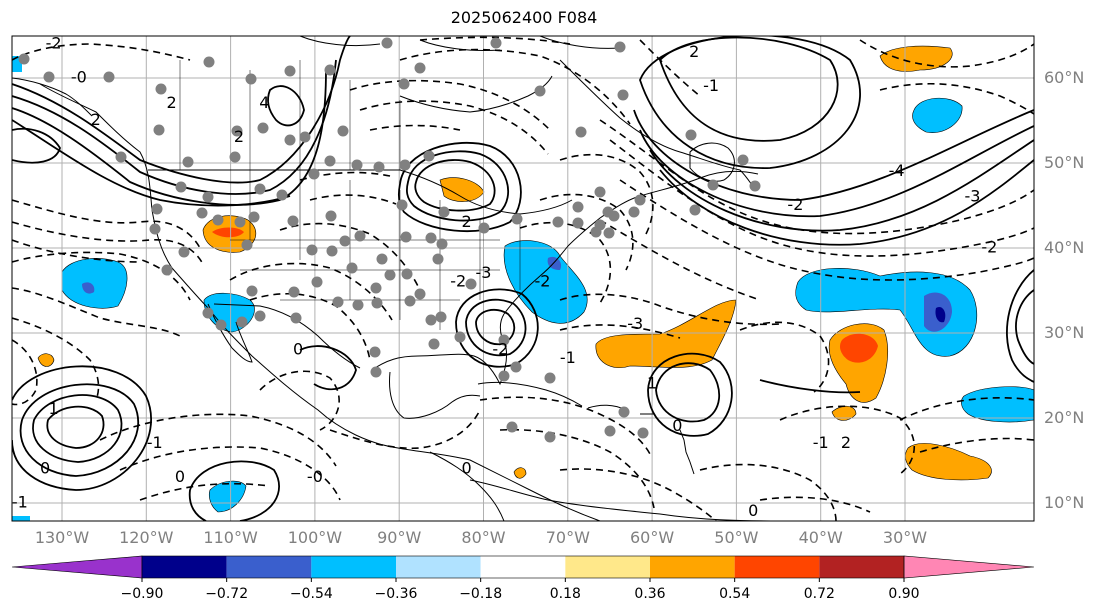 This screenshot has height=615, width=1105. What do you see at coordinates (948, 462) in the screenshot?
I see `shade-orange-tropical-east` at bounding box center [948, 462].